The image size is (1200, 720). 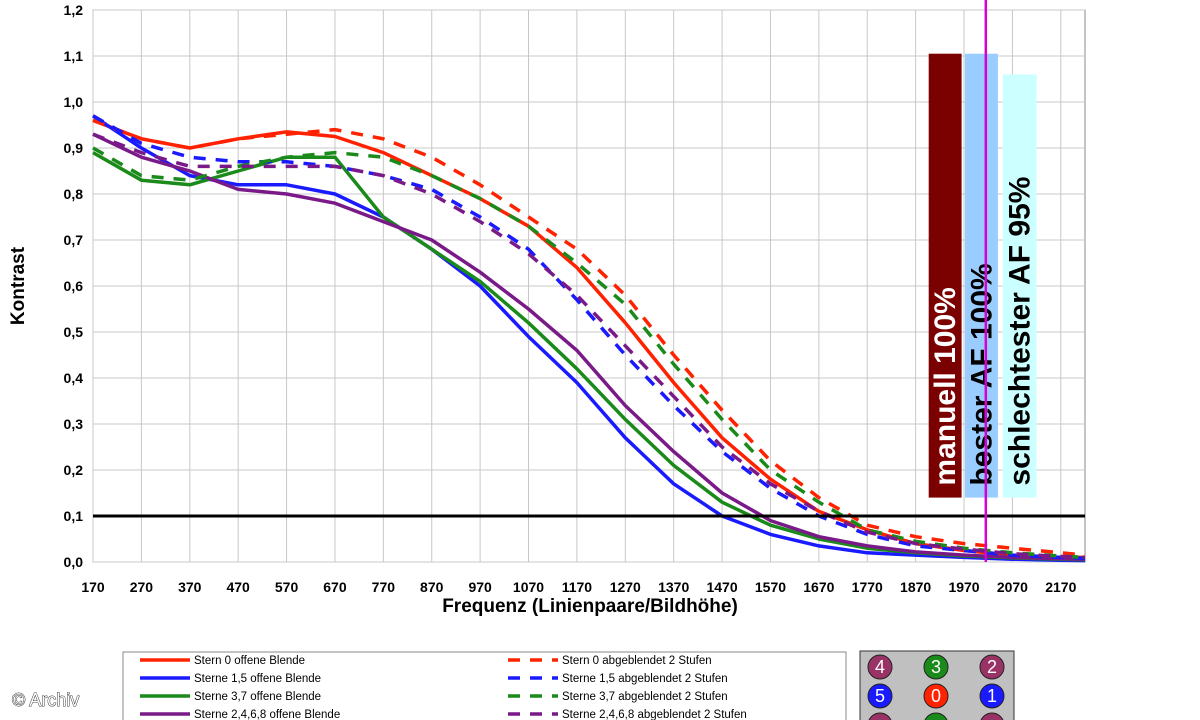 What do you see at coordinates (1020, 331) in the screenshot?
I see `bar-label-2: schlechtester AF 95%` at bounding box center [1020, 331].